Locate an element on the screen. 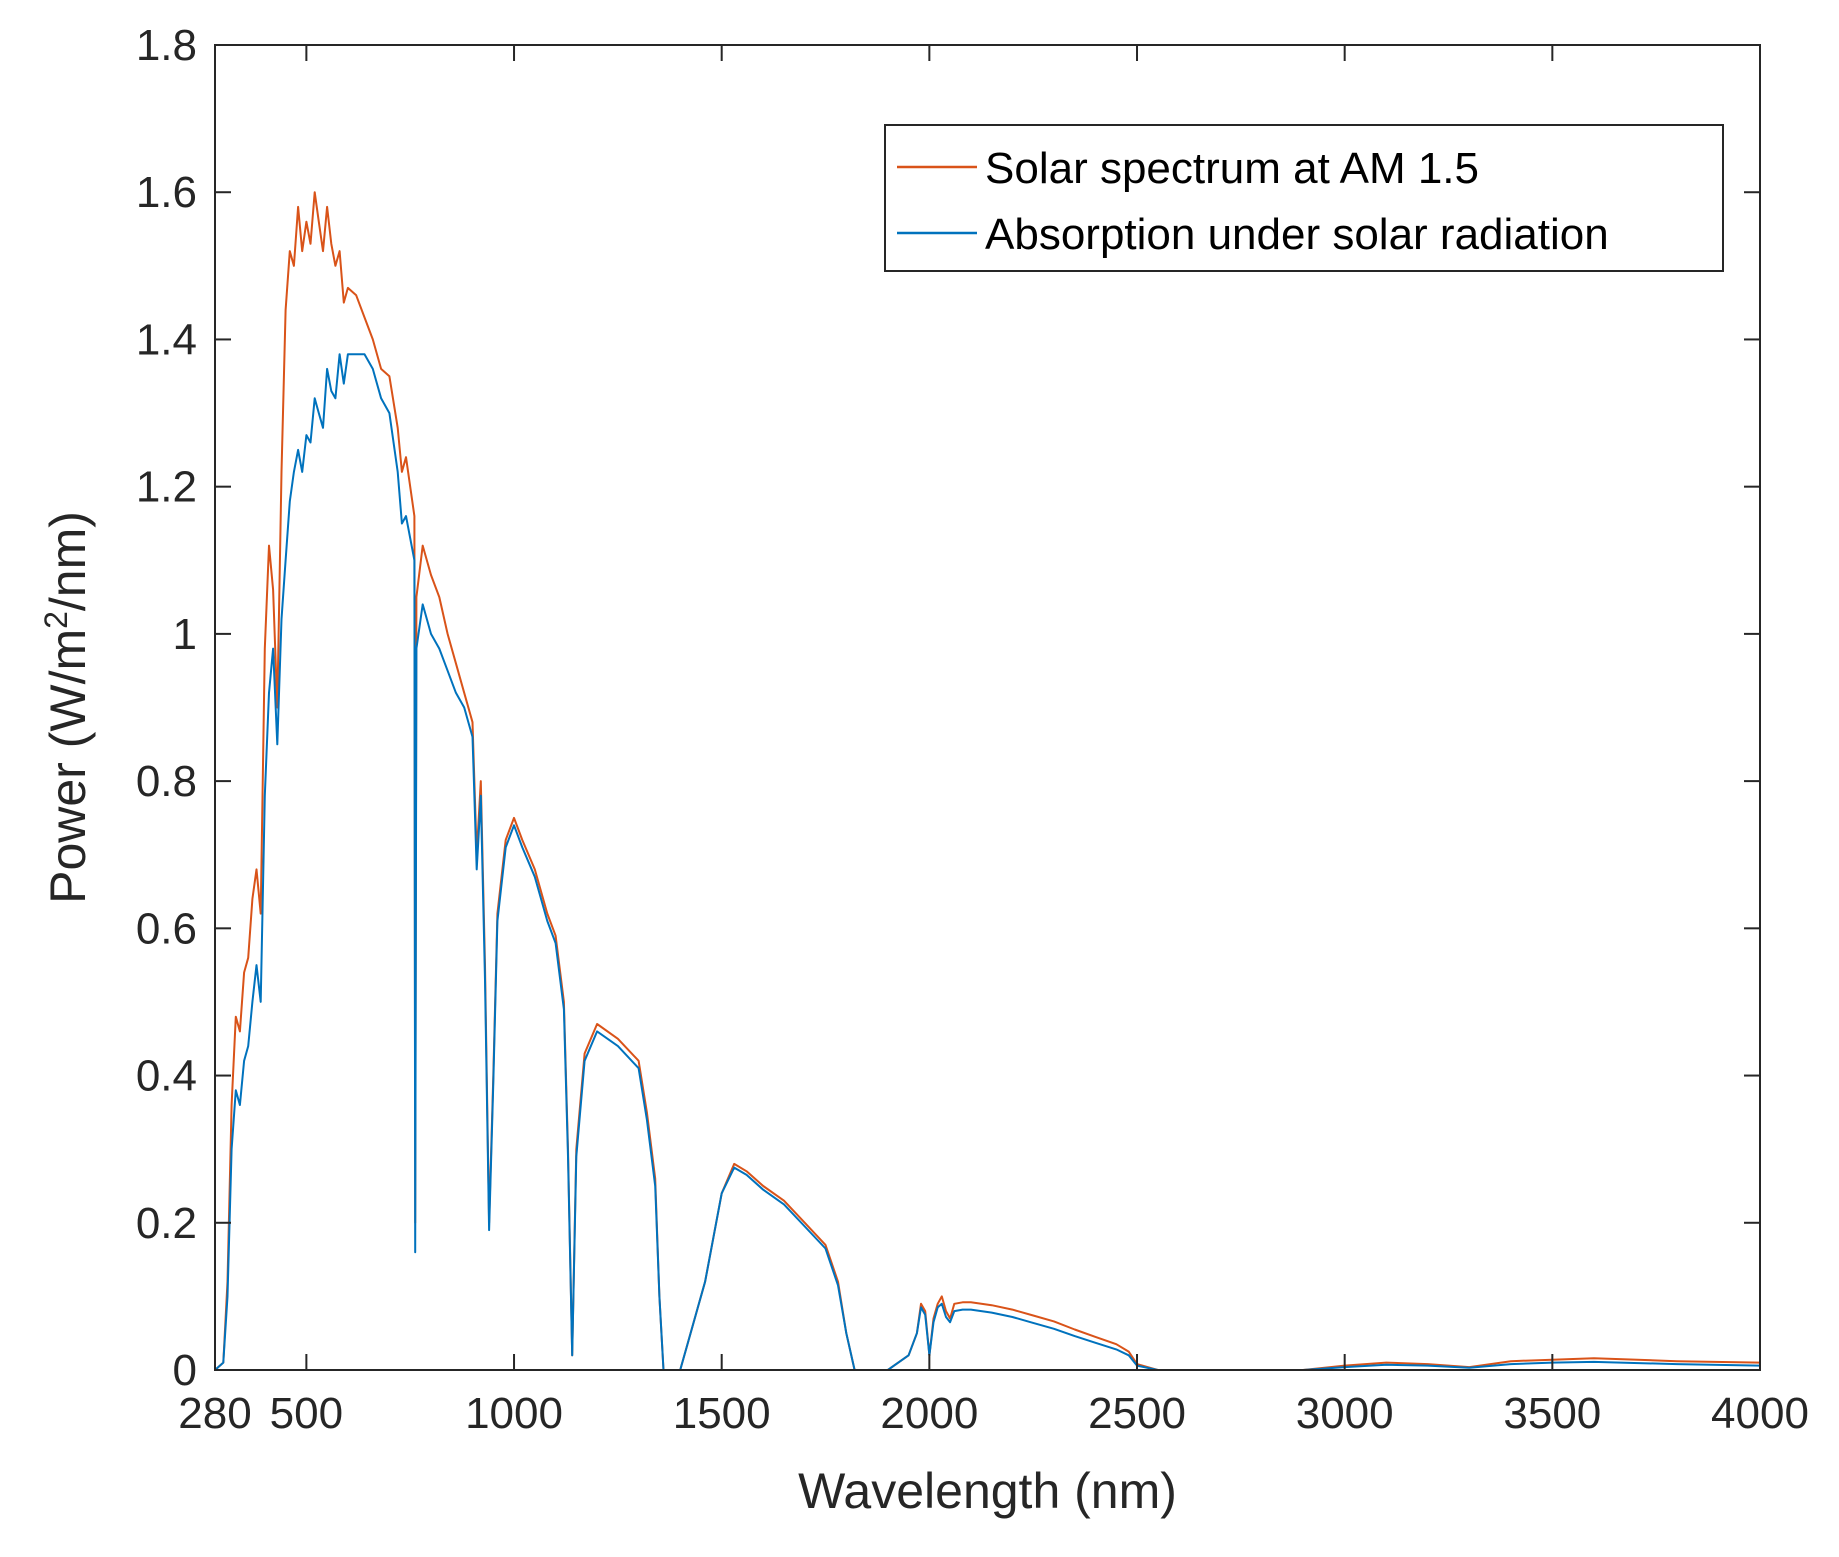 The image size is (1839, 1557). y-axis-title-main: Power (W/m is located at coordinates (68, 766).